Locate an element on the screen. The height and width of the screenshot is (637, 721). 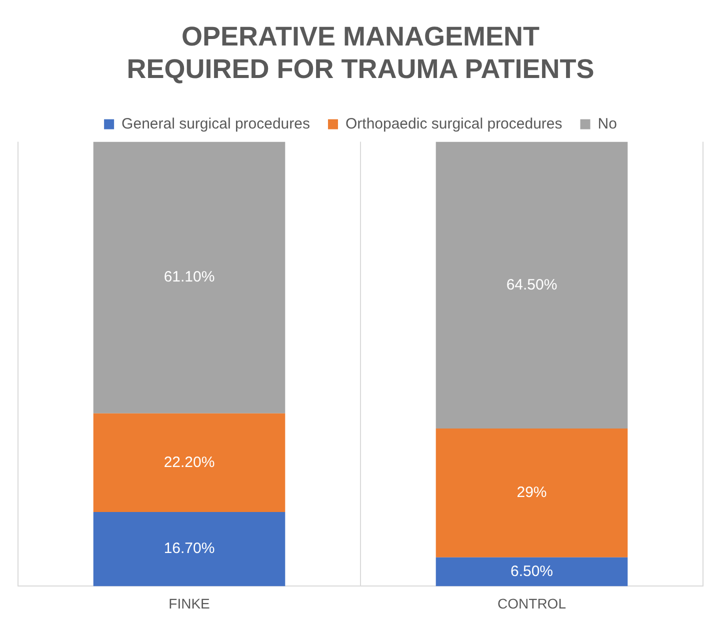
x-tick-label: CONTROL is located at coordinates (532, 603).